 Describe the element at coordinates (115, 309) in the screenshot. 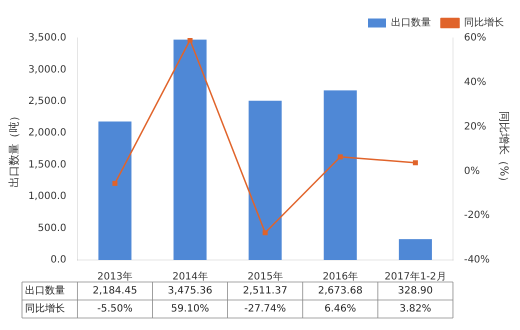

I see `data-label: -5.50%` at that location.